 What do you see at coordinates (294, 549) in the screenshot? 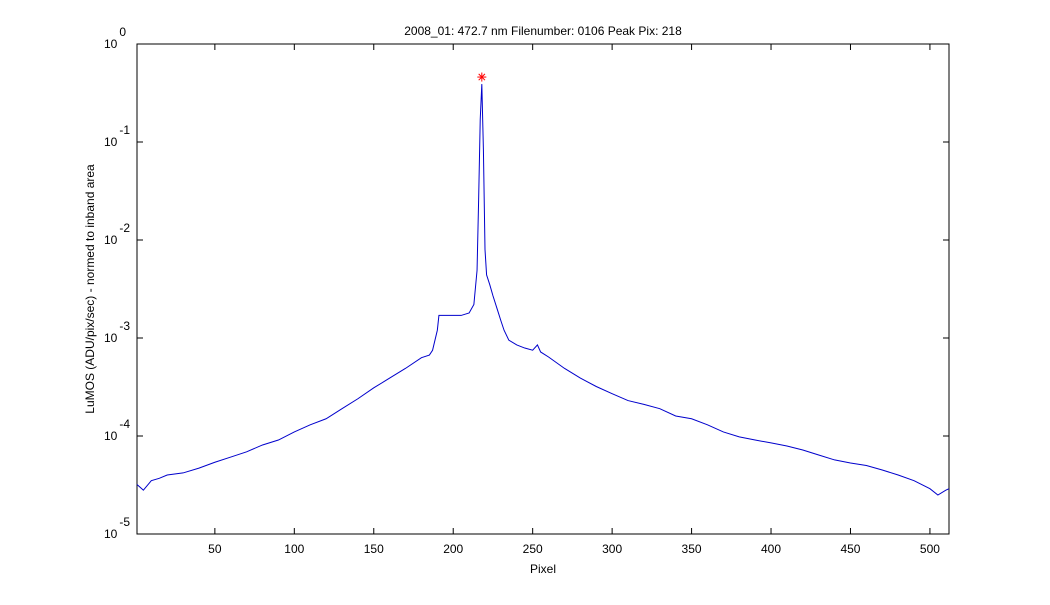
I see `x-tick-label: 100` at bounding box center [294, 549].